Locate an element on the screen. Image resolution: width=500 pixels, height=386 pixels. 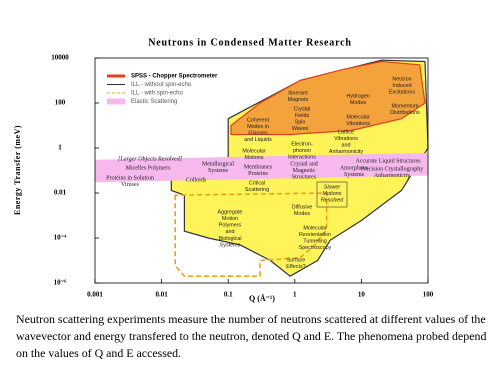
annotation: Hydrogen is located at coordinates (357, 96).